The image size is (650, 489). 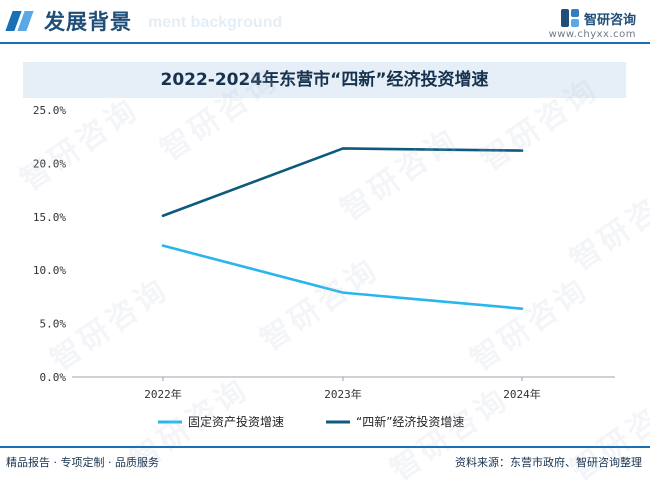 What do you see at coordinates (53, 377) in the screenshot?
I see `y-tick-label: 0.0%` at bounding box center [53, 377].